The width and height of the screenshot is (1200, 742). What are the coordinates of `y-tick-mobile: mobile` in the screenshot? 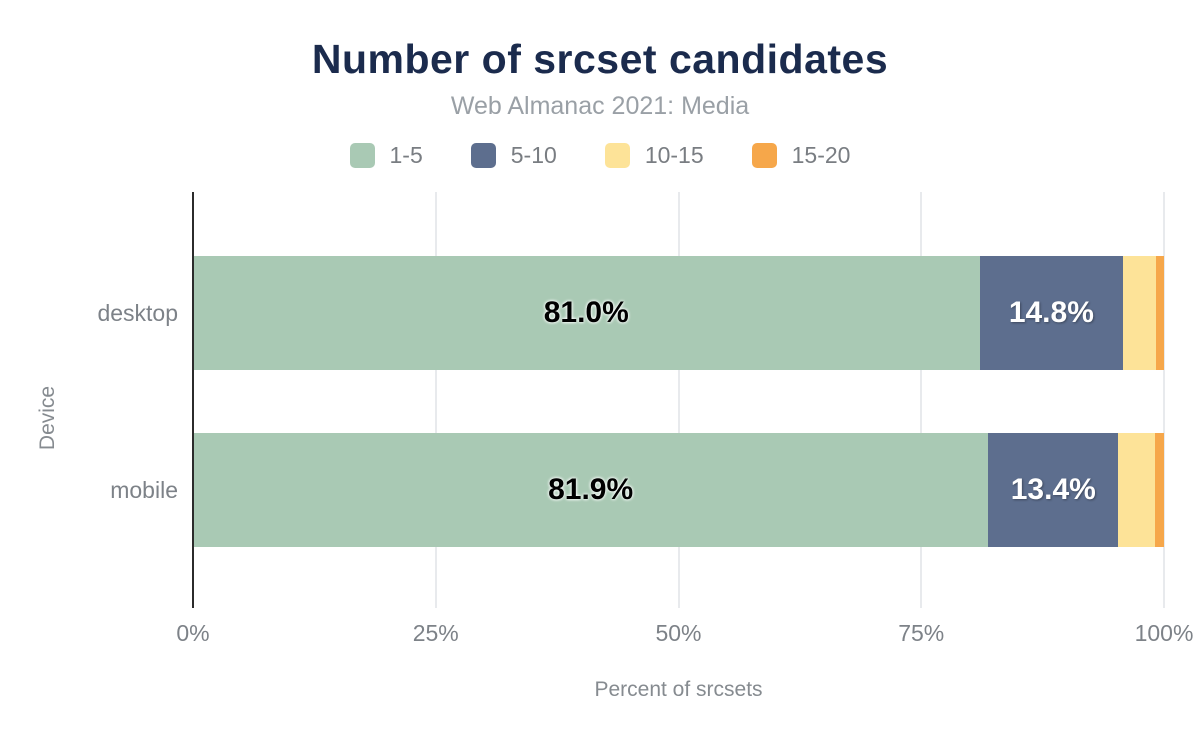 It's located at (144, 490).